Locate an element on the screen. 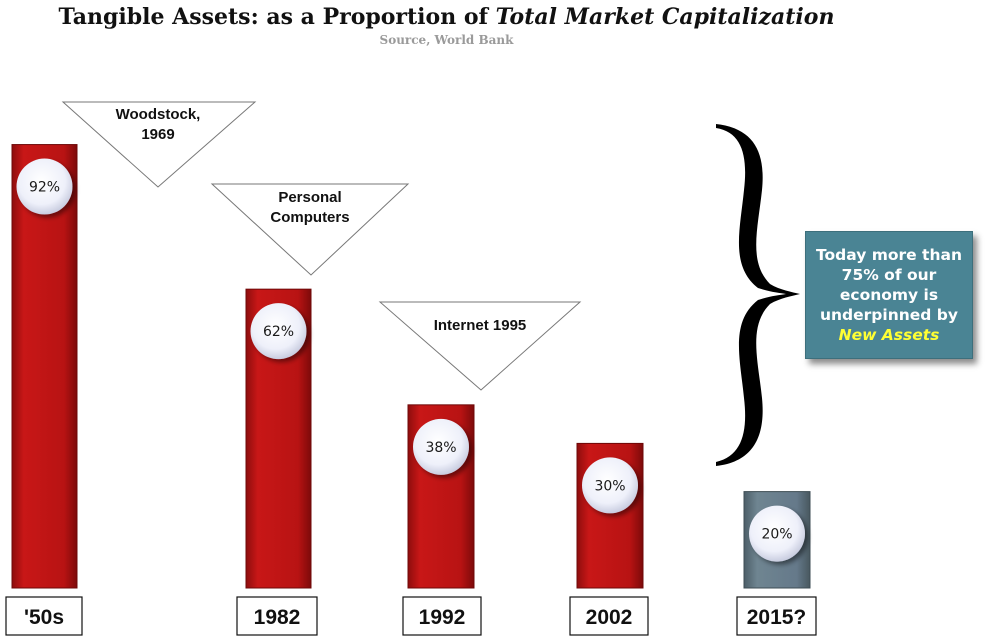 This screenshot has width=991, height=640. callout-line-3: underpinned by is located at coordinates (888, 315).